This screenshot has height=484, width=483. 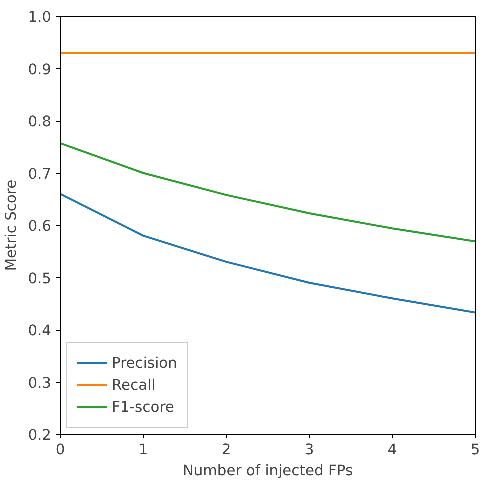 I want to click on x-tick-label: 0, so click(x=61, y=450).